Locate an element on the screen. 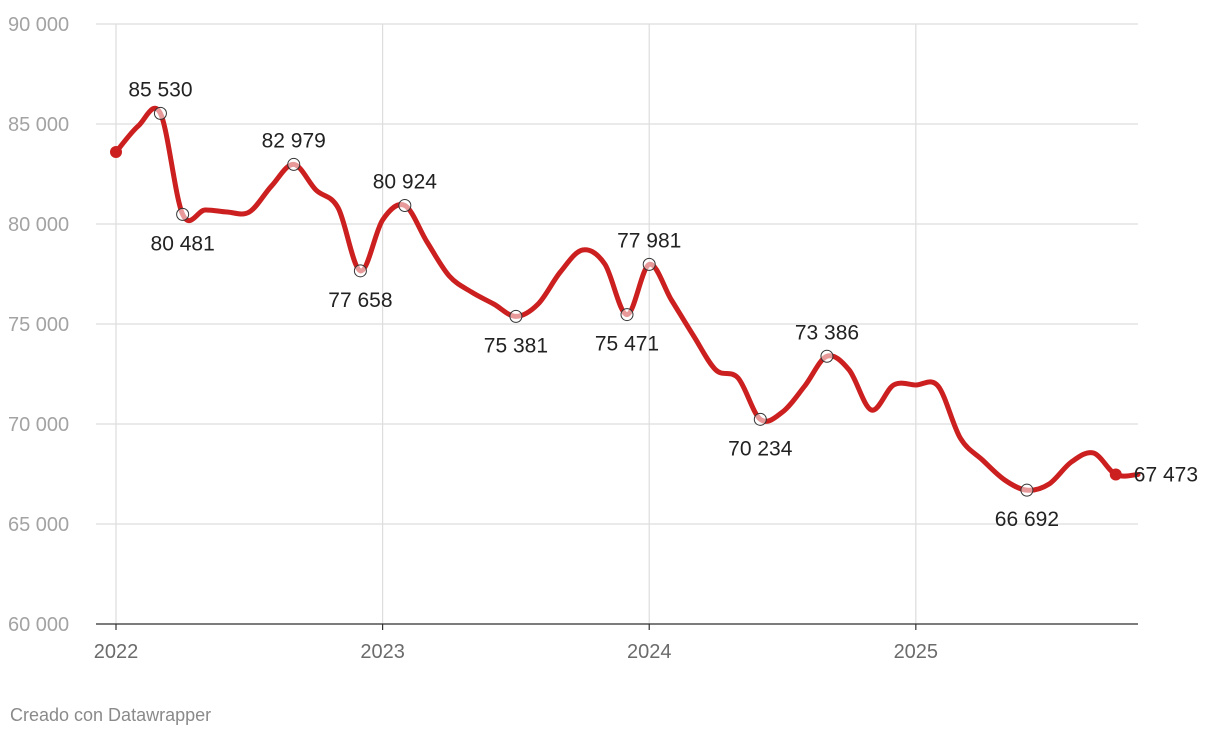 The width and height of the screenshot is (1220, 740). start-point-marker is located at coordinates (116, 152).